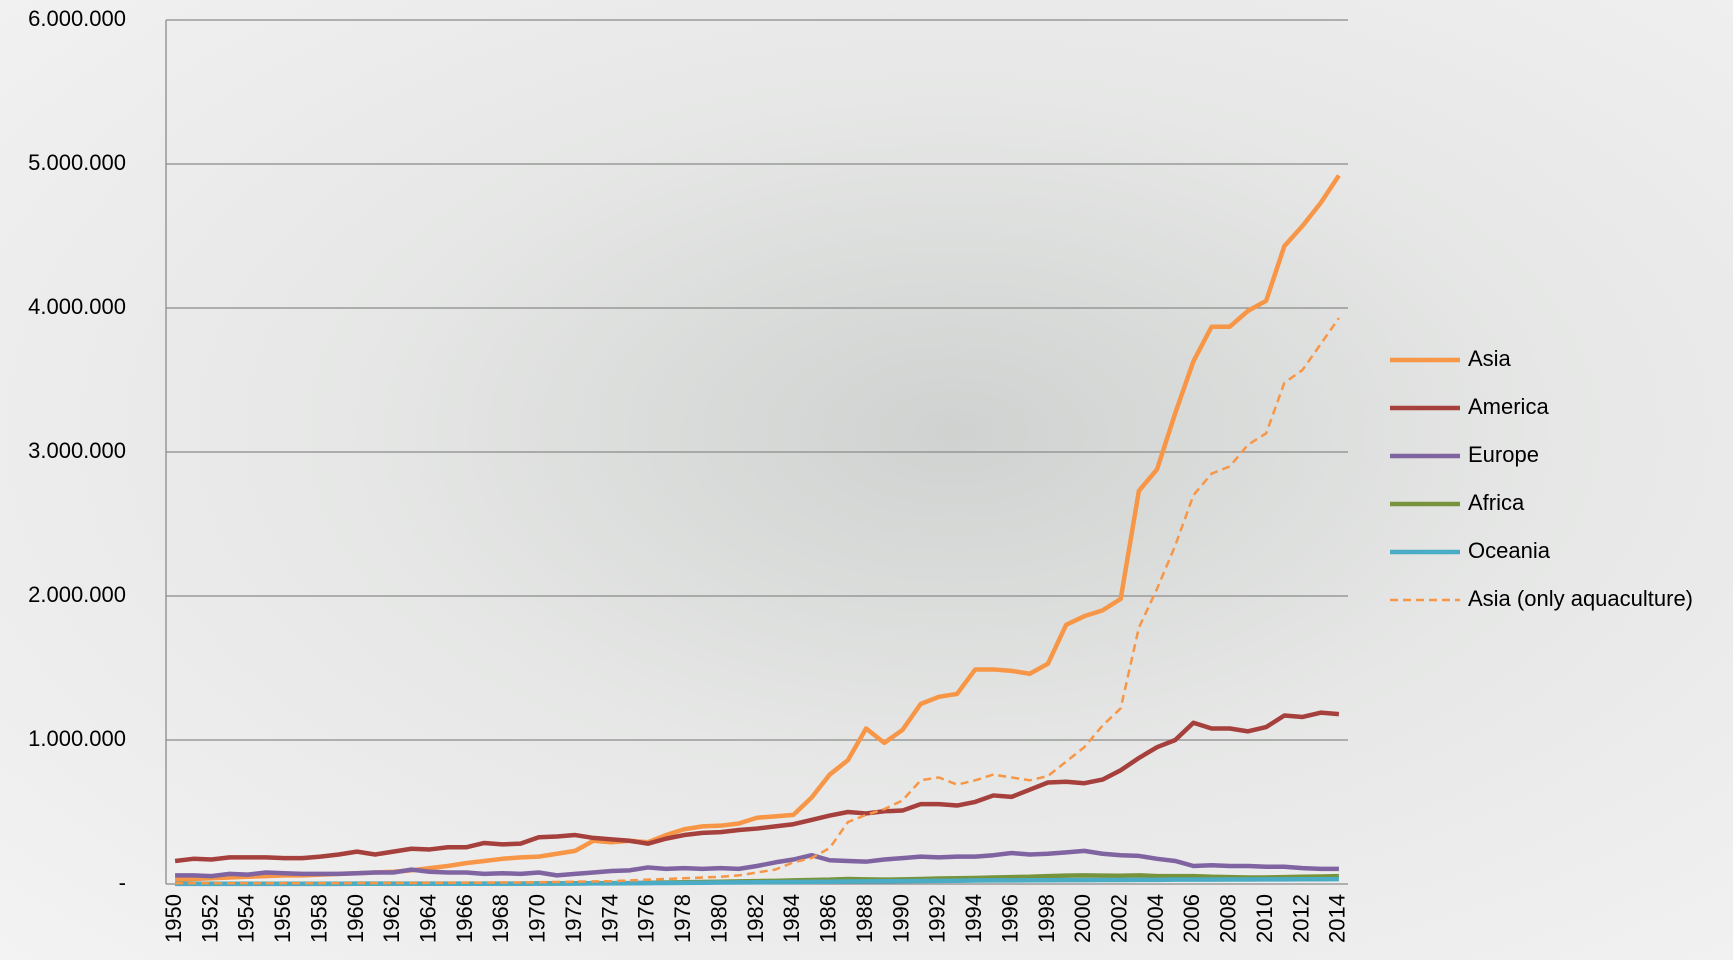 Image resolution: width=1733 pixels, height=960 pixels. Describe the element at coordinates (1228, 918) in the screenshot. I see `x-tick-label: 2008` at that location.